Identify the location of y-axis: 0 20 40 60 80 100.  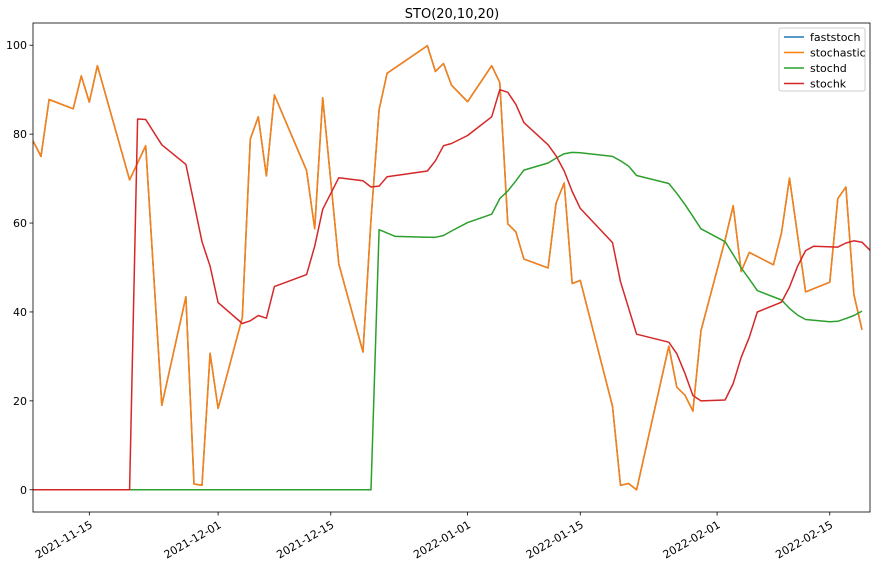
(19, 268).